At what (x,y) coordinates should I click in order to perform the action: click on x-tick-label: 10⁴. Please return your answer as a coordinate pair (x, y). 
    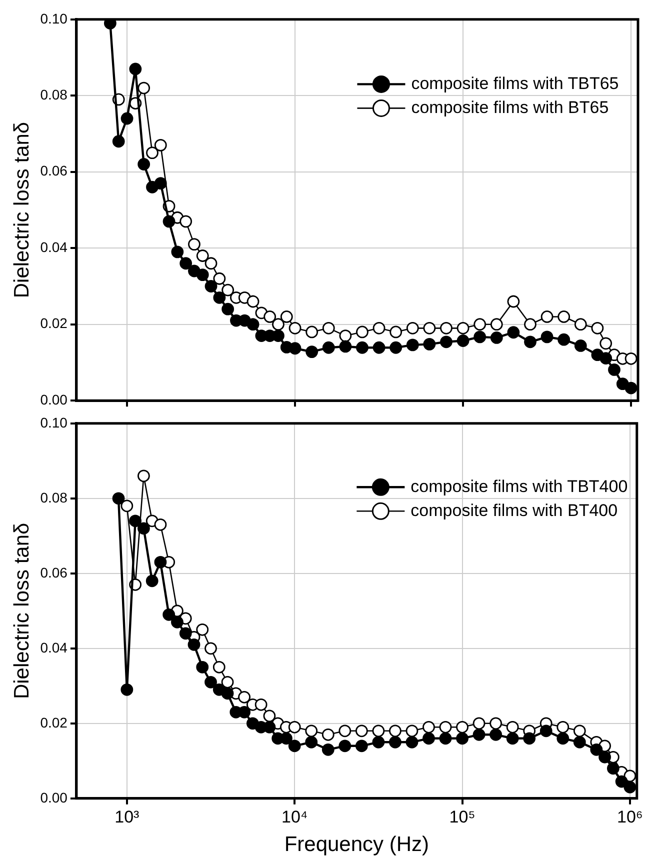
    Looking at the image, I should click on (294, 816).